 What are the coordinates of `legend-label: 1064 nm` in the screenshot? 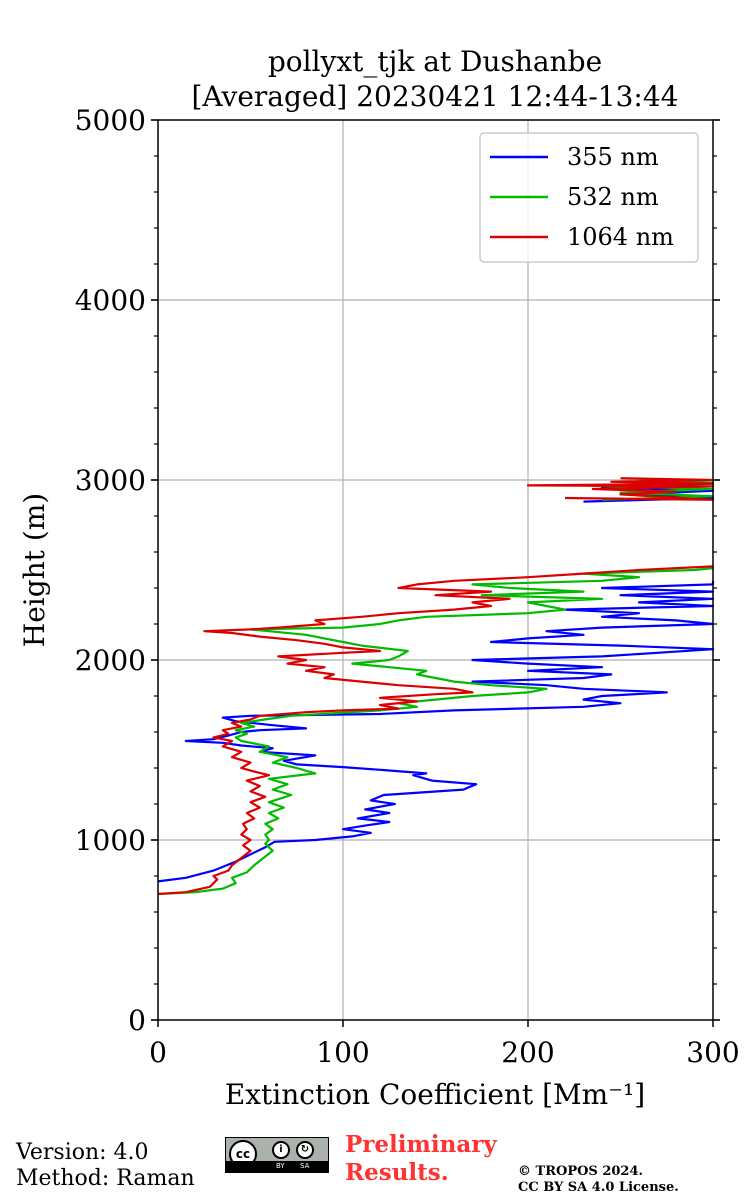 It's located at (620, 237).